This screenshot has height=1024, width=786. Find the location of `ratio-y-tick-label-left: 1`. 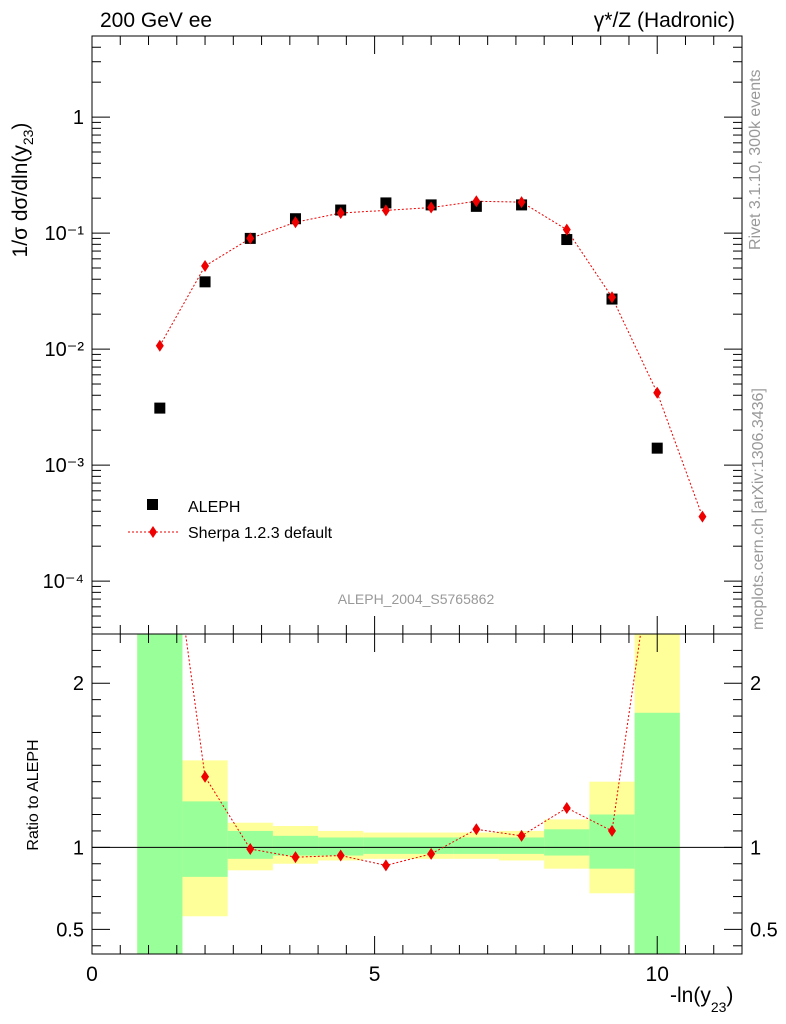

ratio-y-tick-label-left: 1 is located at coordinates (78, 848).